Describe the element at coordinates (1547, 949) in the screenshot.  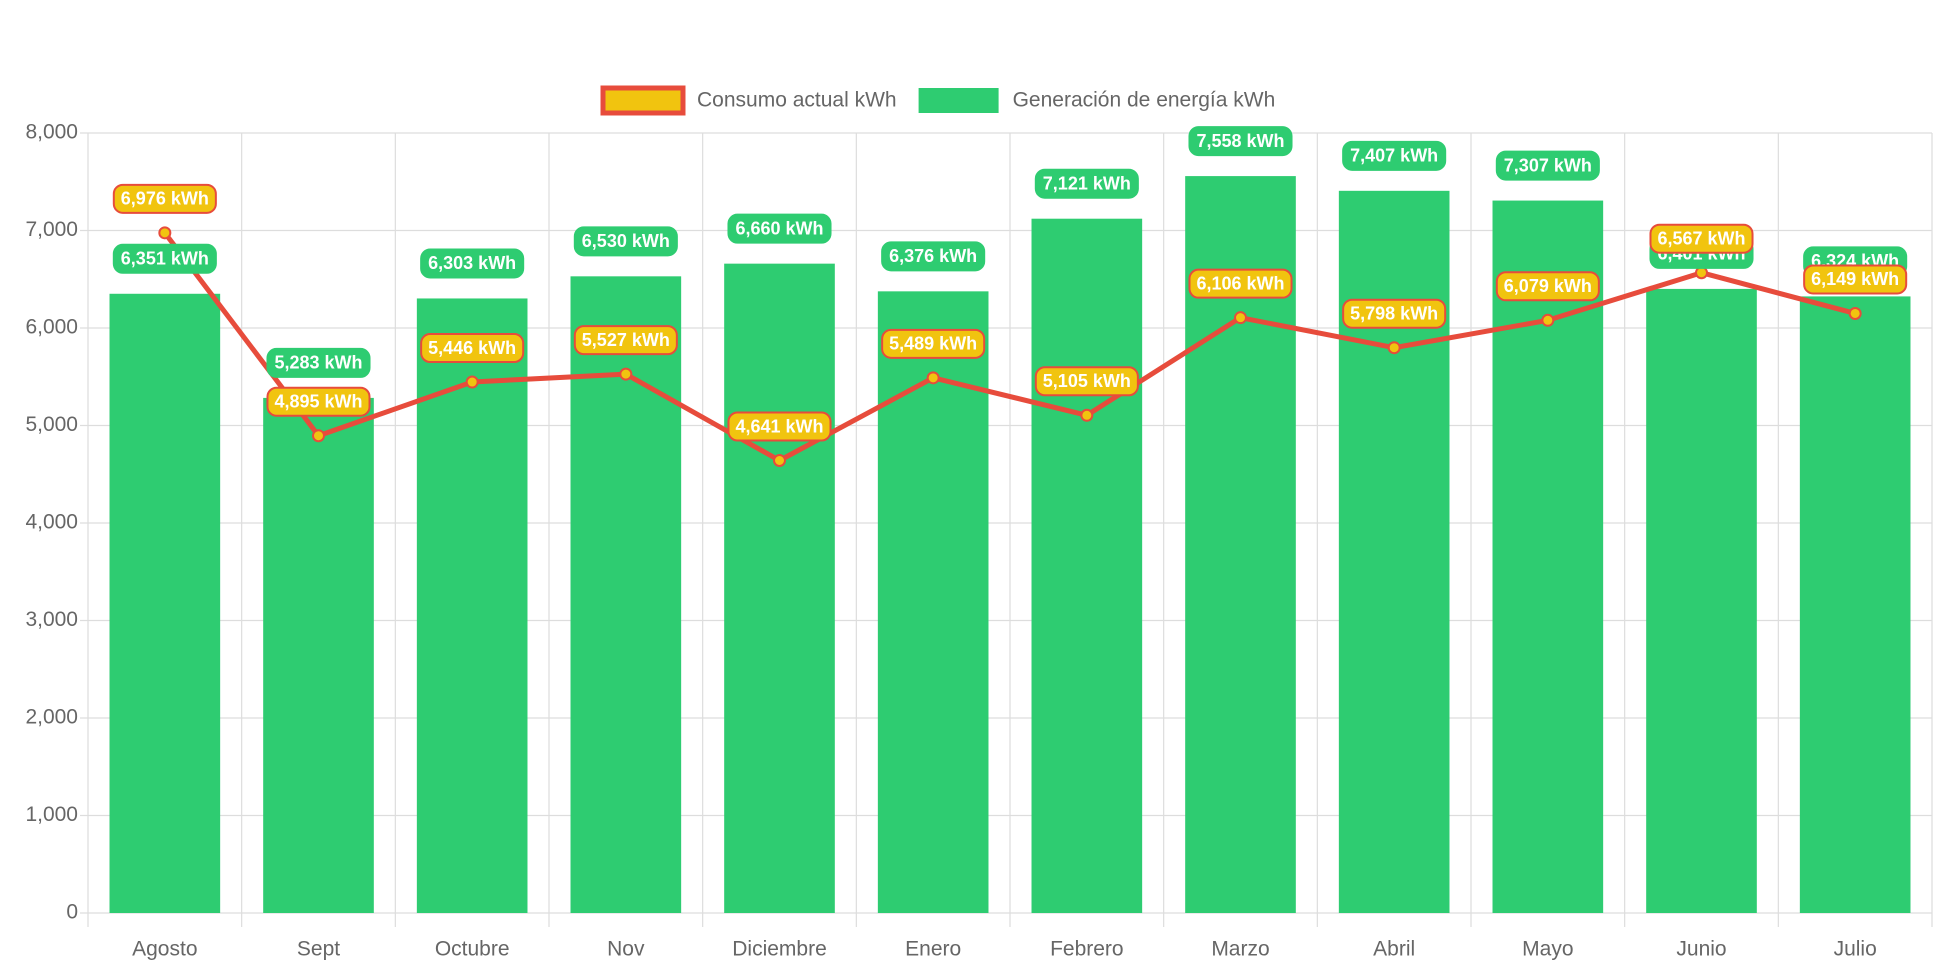
I see `x-tick-label: Mayo` at that location.